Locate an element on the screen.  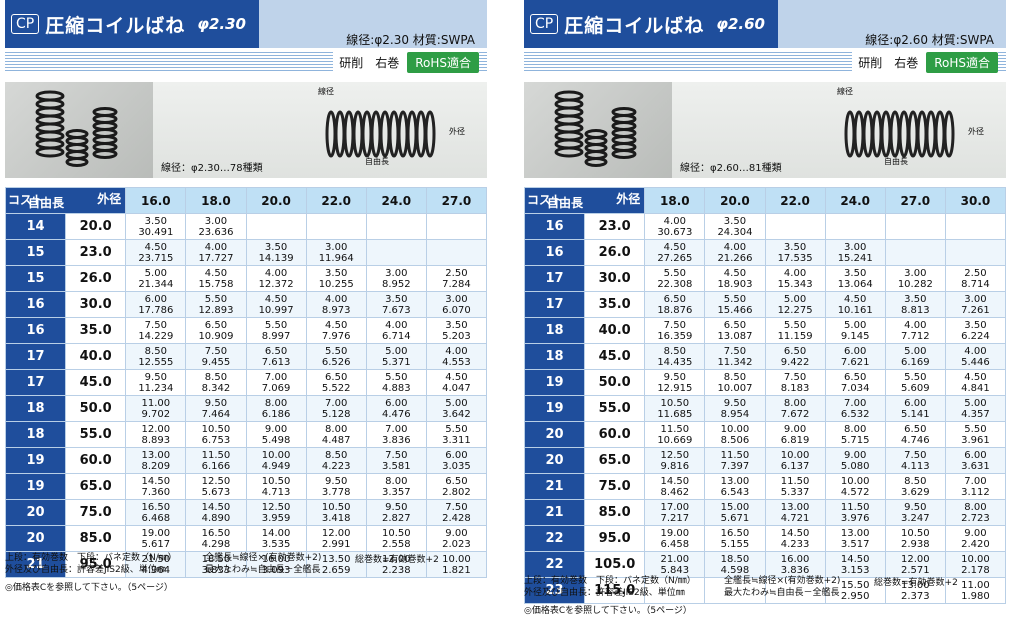
spring-cell: 3.50 24.304 is located at coordinates (735, 226).